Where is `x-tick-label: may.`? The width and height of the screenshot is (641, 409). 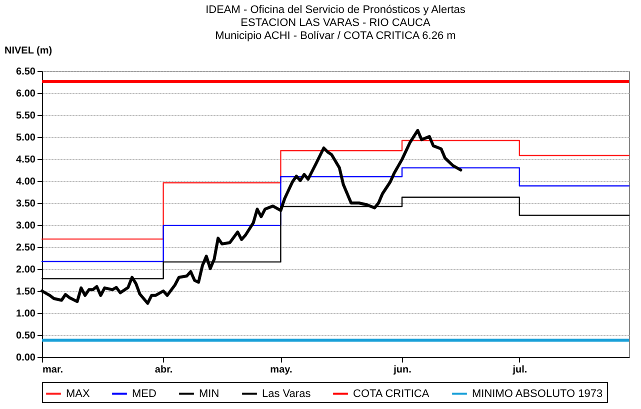 x-tick-label: may. is located at coordinates (281, 370).